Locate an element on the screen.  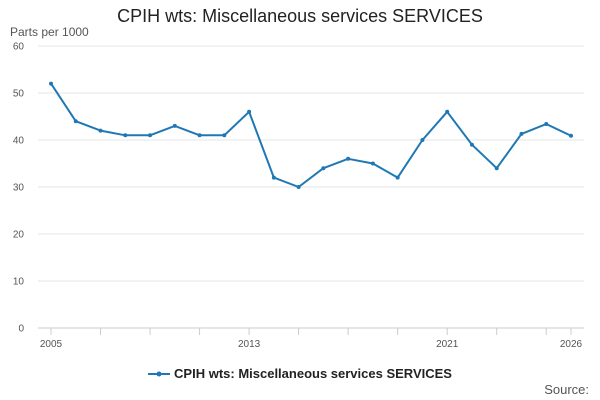
legend-swatch-icon is located at coordinates (159, 373).